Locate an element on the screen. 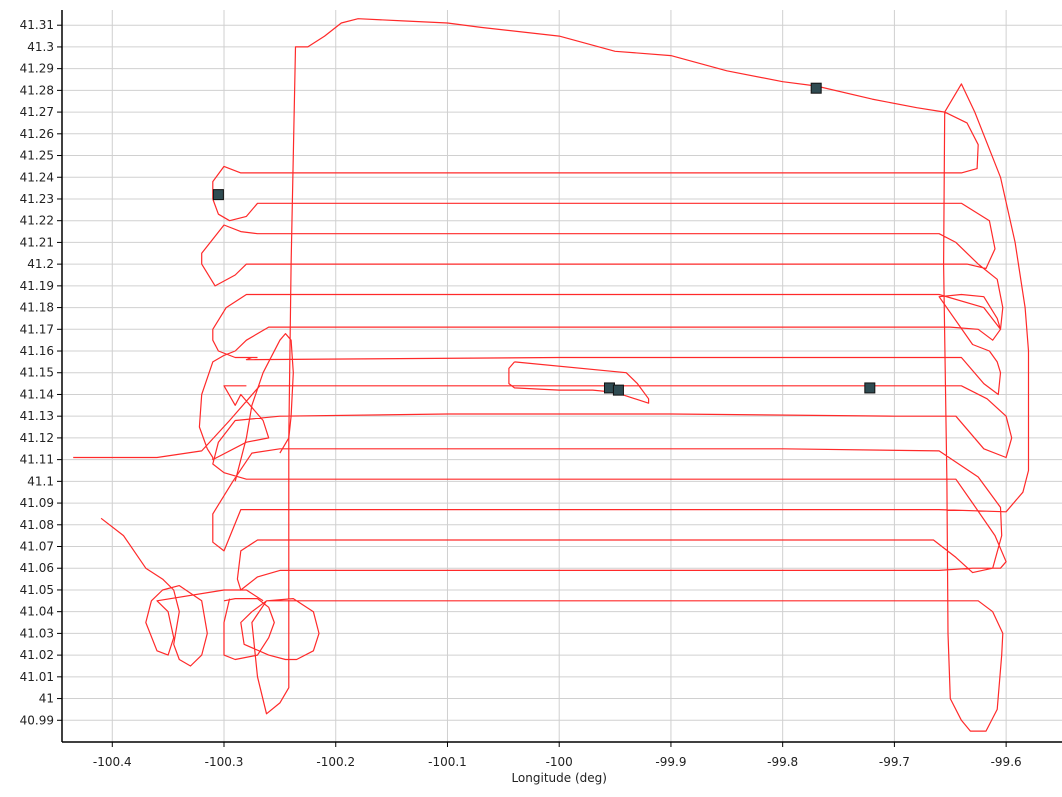 The width and height of the screenshot is (1062, 797). y-tick-label: 41.02 is located at coordinates (37, 655).